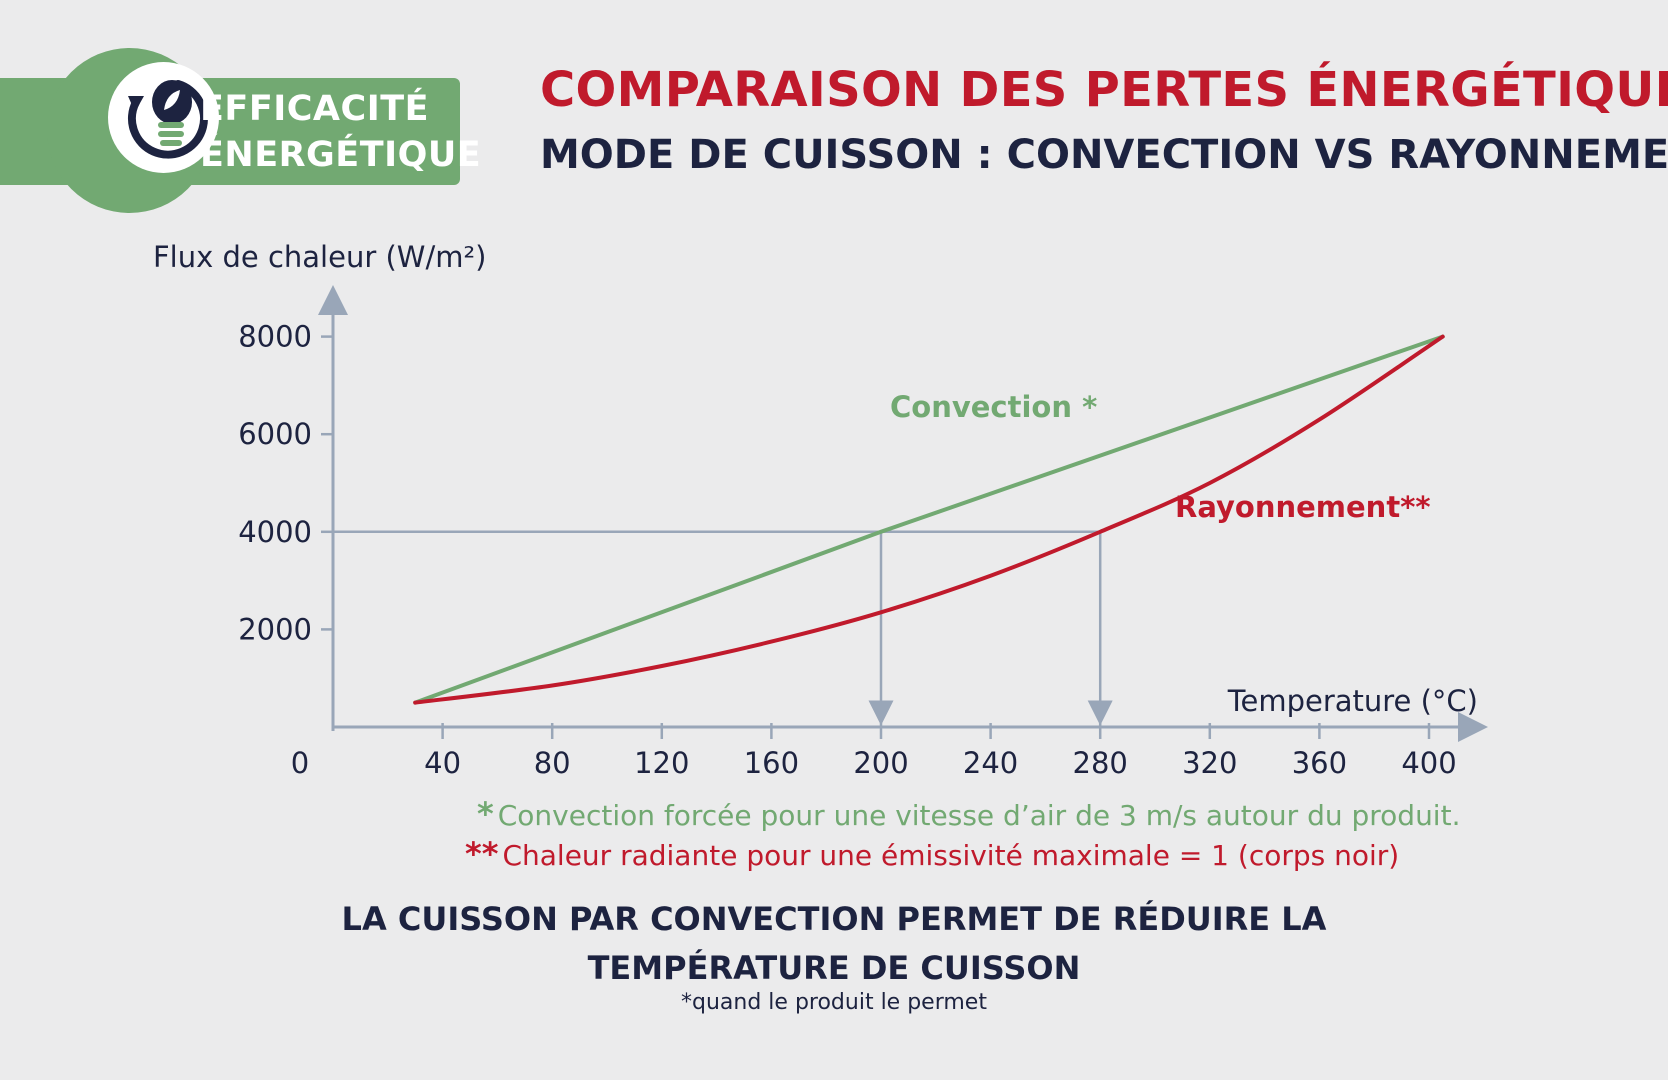 Image resolution: width=1668 pixels, height=1080 pixels. Describe the element at coordinates (993, 407) in the screenshot. I see `series-label-convection: Convection *` at that location.